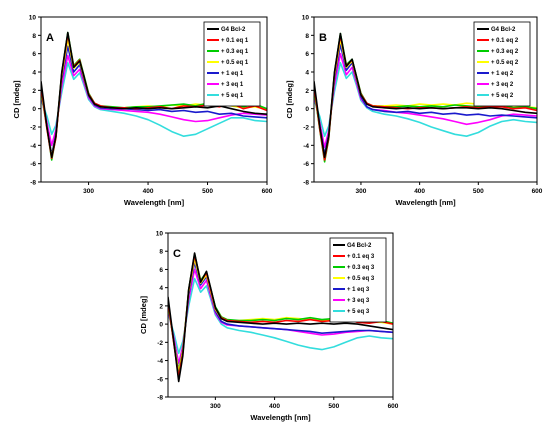 The height and width of the screenshot is (436, 550). I want to click on panel-c-legend-label: + 3 eq 3, so click(358, 301).